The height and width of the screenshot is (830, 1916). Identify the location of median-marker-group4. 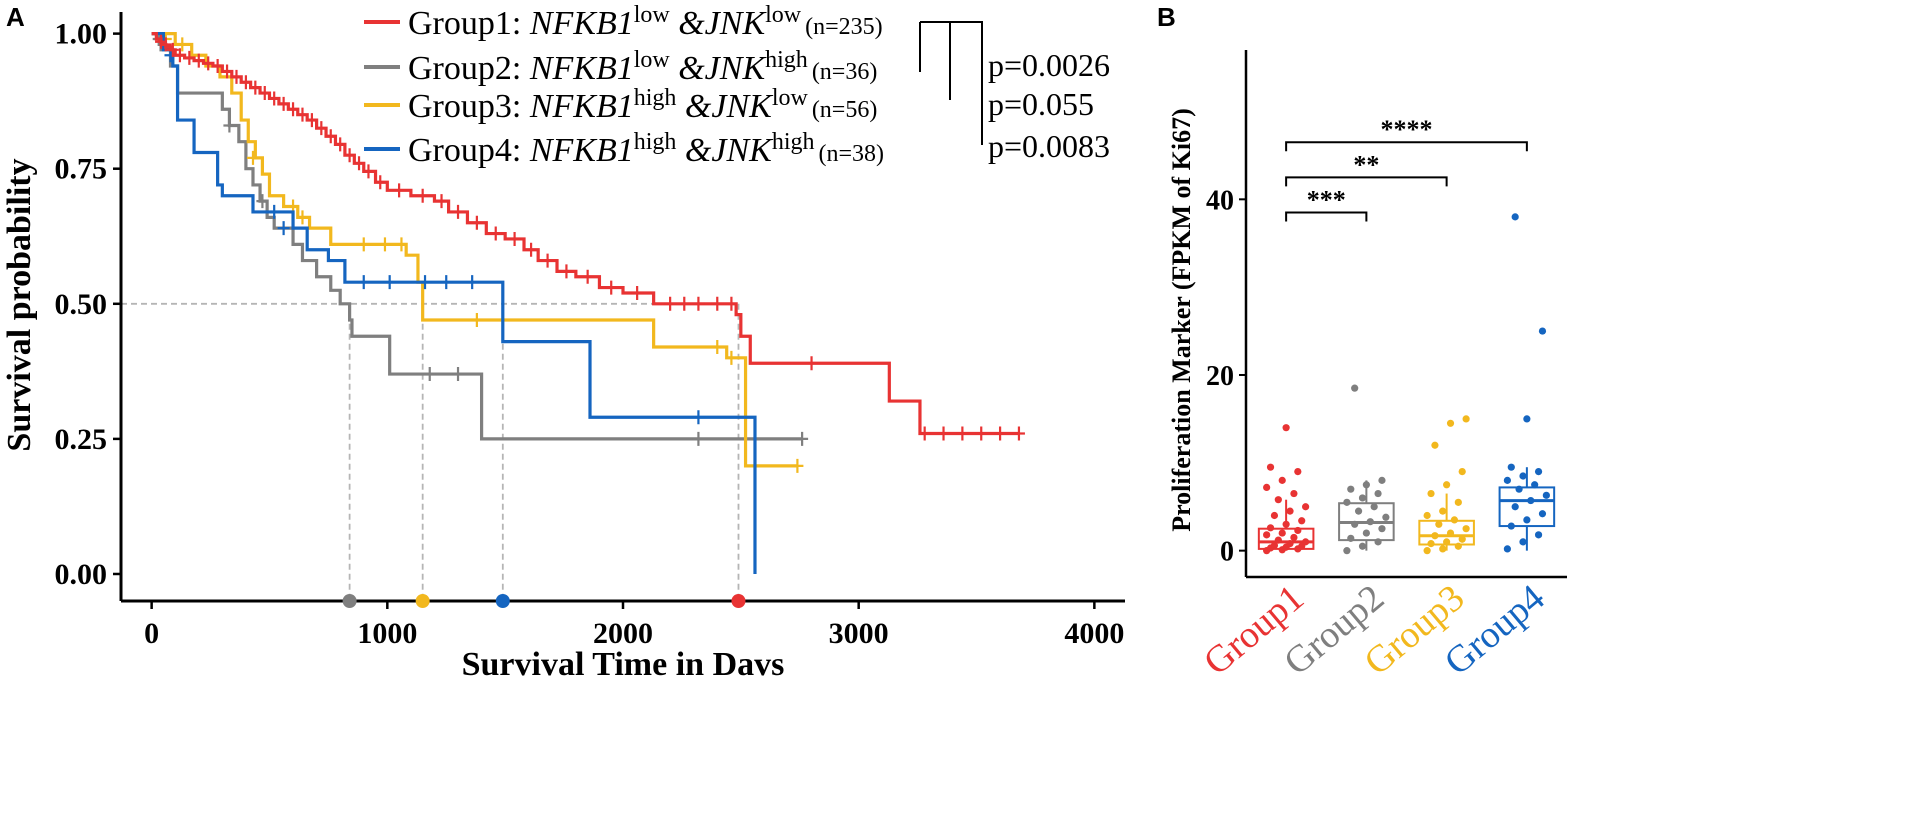
(502, 601).